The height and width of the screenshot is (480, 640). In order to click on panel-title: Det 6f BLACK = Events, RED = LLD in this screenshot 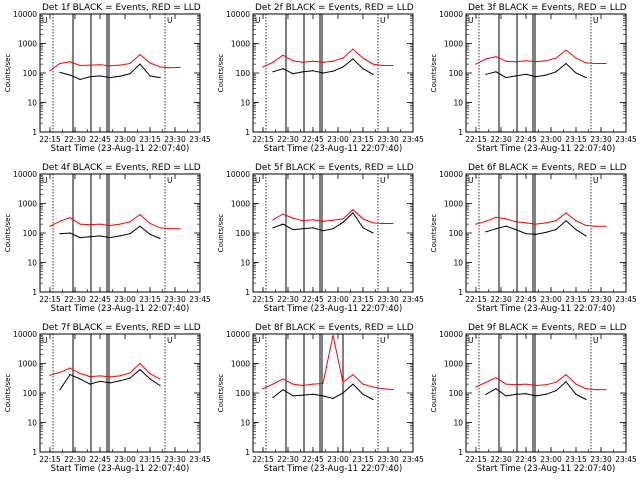, I will do `click(547, 168)`.